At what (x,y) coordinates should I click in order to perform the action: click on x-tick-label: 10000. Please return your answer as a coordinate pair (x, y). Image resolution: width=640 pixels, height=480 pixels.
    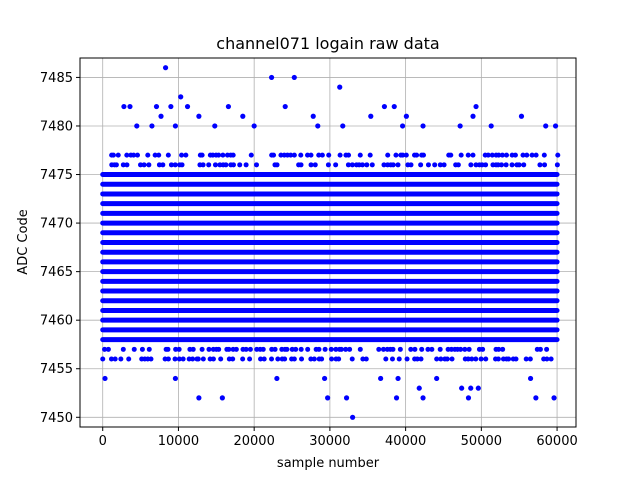
    Looking at the image, I should click on (178, 441).